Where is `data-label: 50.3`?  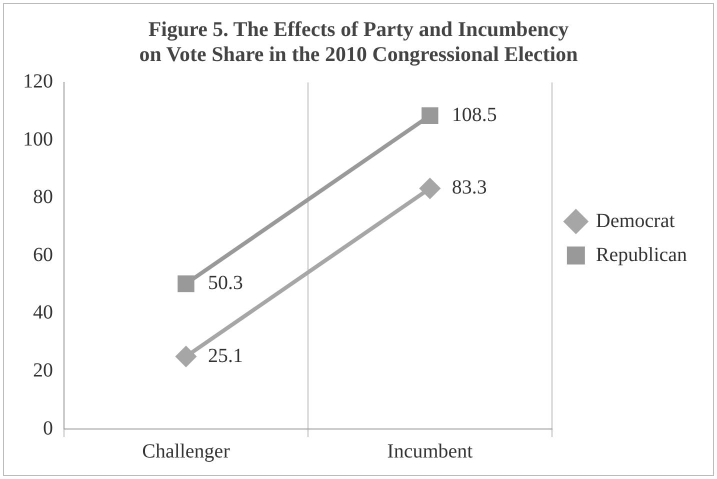
data-label: 50.3 is located at coordinates (225, 283).